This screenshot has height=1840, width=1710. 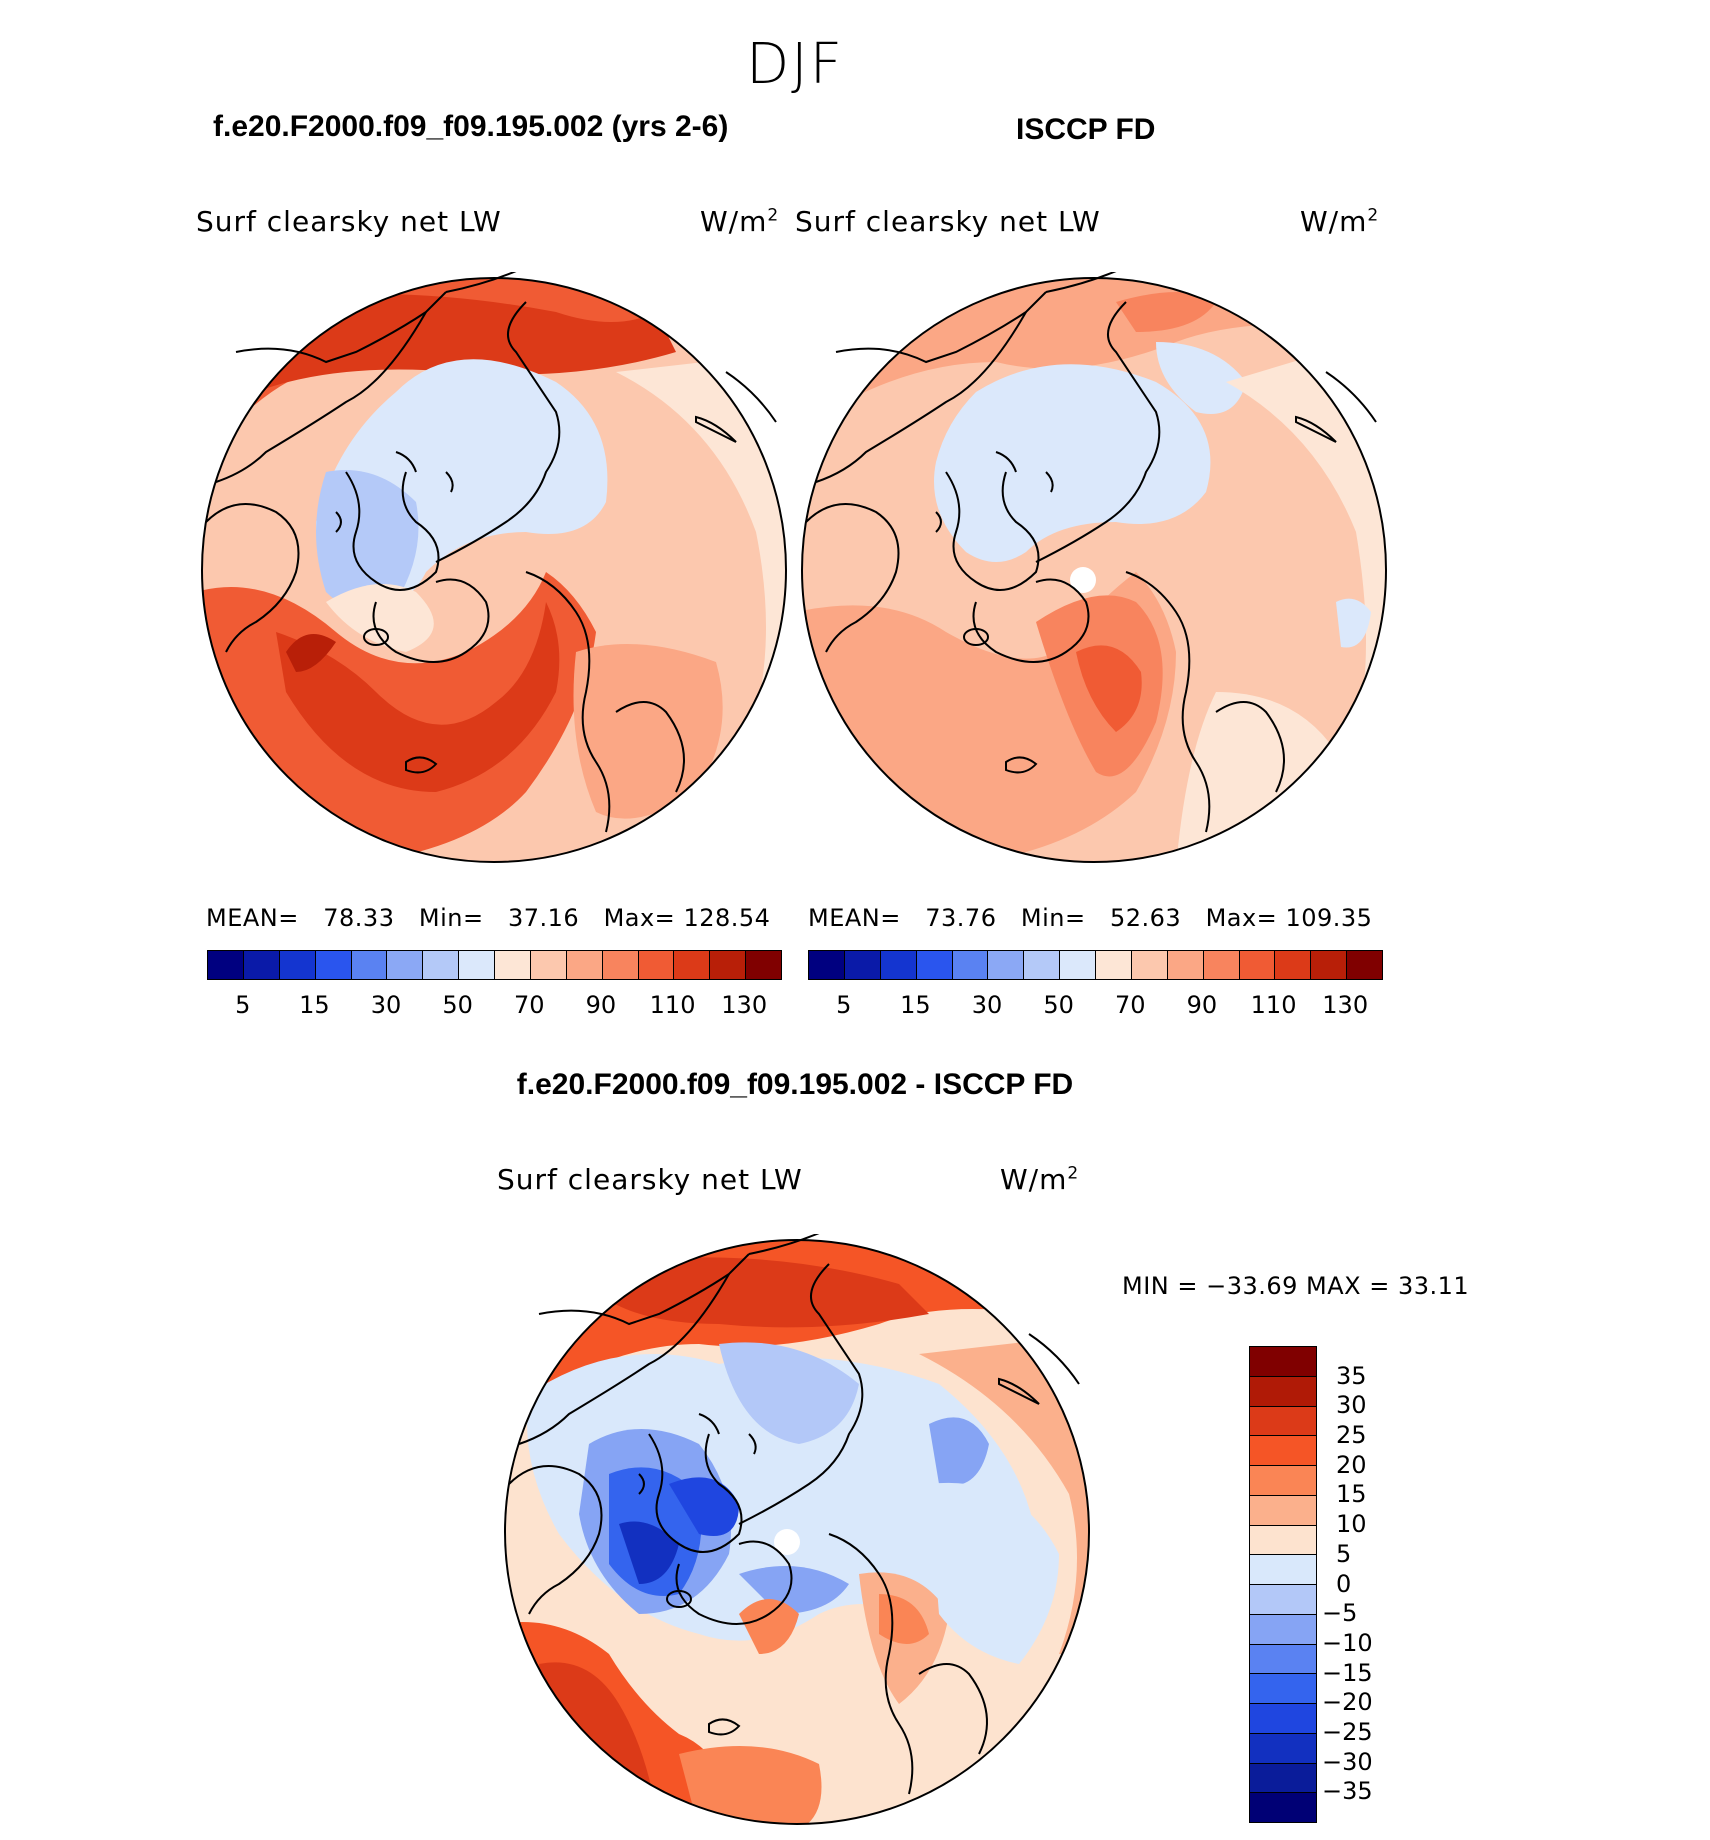 I want to click on left-variable-label: Surf clearsky net LW, so click(x=349, y=221).